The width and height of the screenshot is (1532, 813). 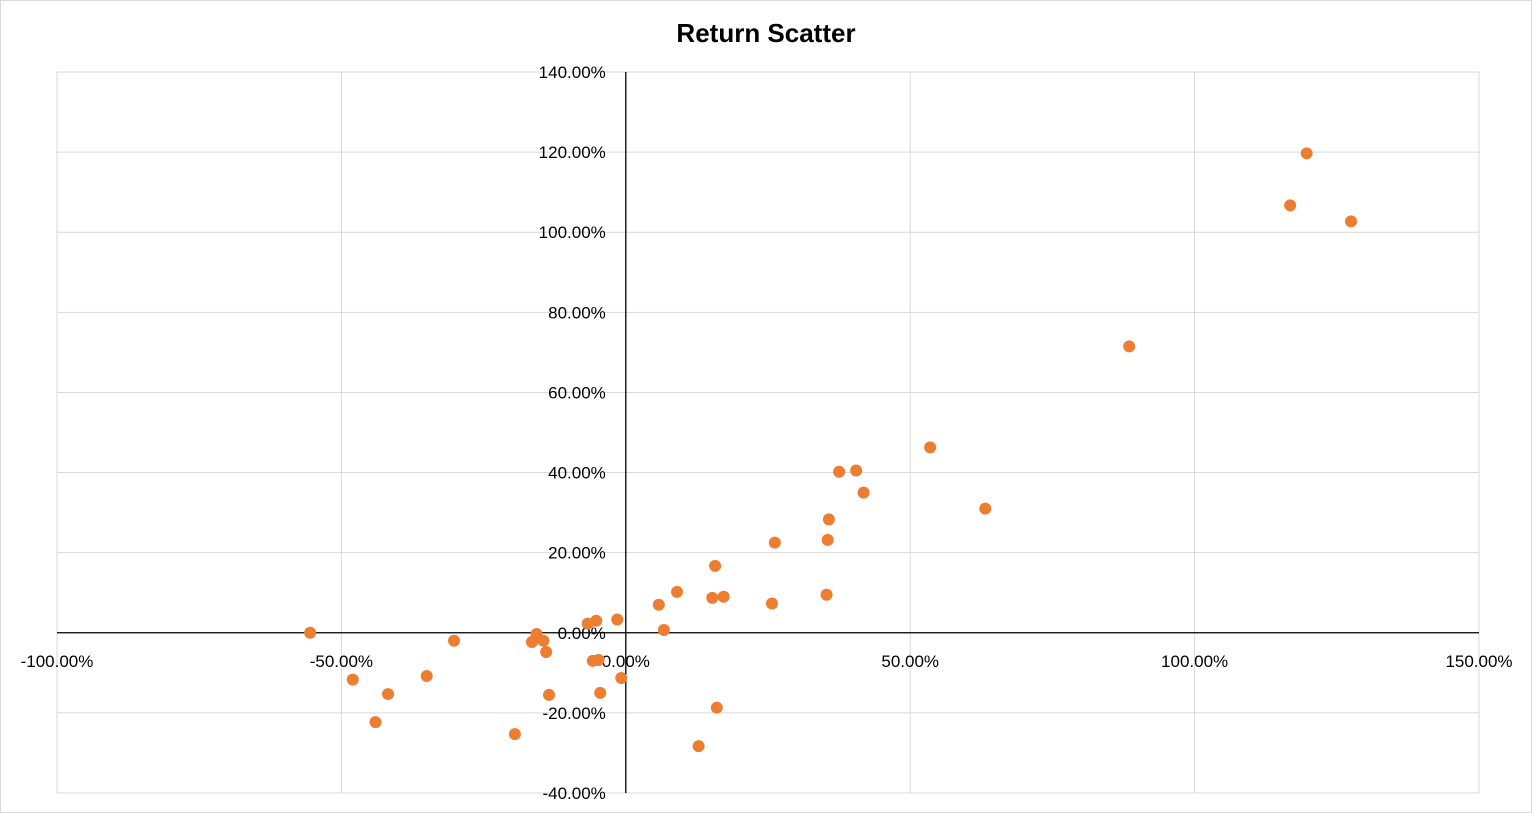 What do you see at coordinates (765, 33) in the screenshot?
I see `chart-title: Return Scatter` at bounding box center [765, 33].